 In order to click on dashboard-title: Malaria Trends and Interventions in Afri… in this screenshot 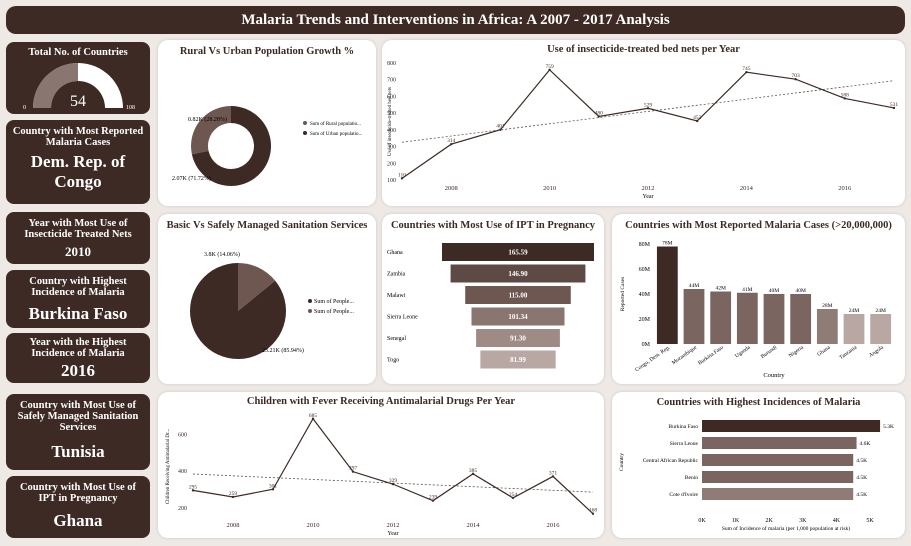, I will do `click(455, 20)`.